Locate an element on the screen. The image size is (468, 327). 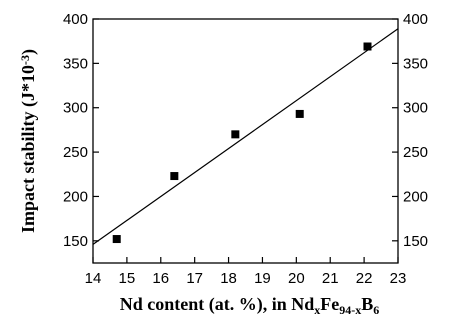
x-tick-label: 18 is located at coordinates (228, 278).